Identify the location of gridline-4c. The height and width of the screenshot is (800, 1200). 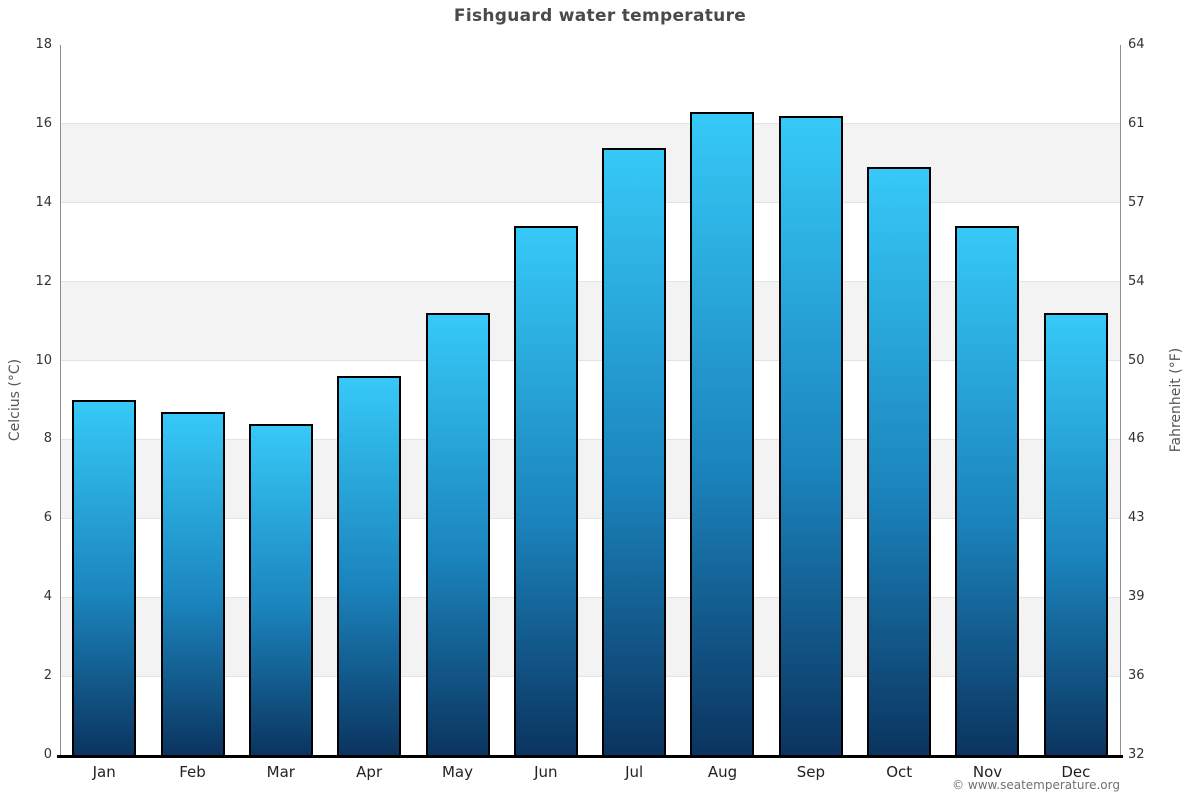
(590, 597).